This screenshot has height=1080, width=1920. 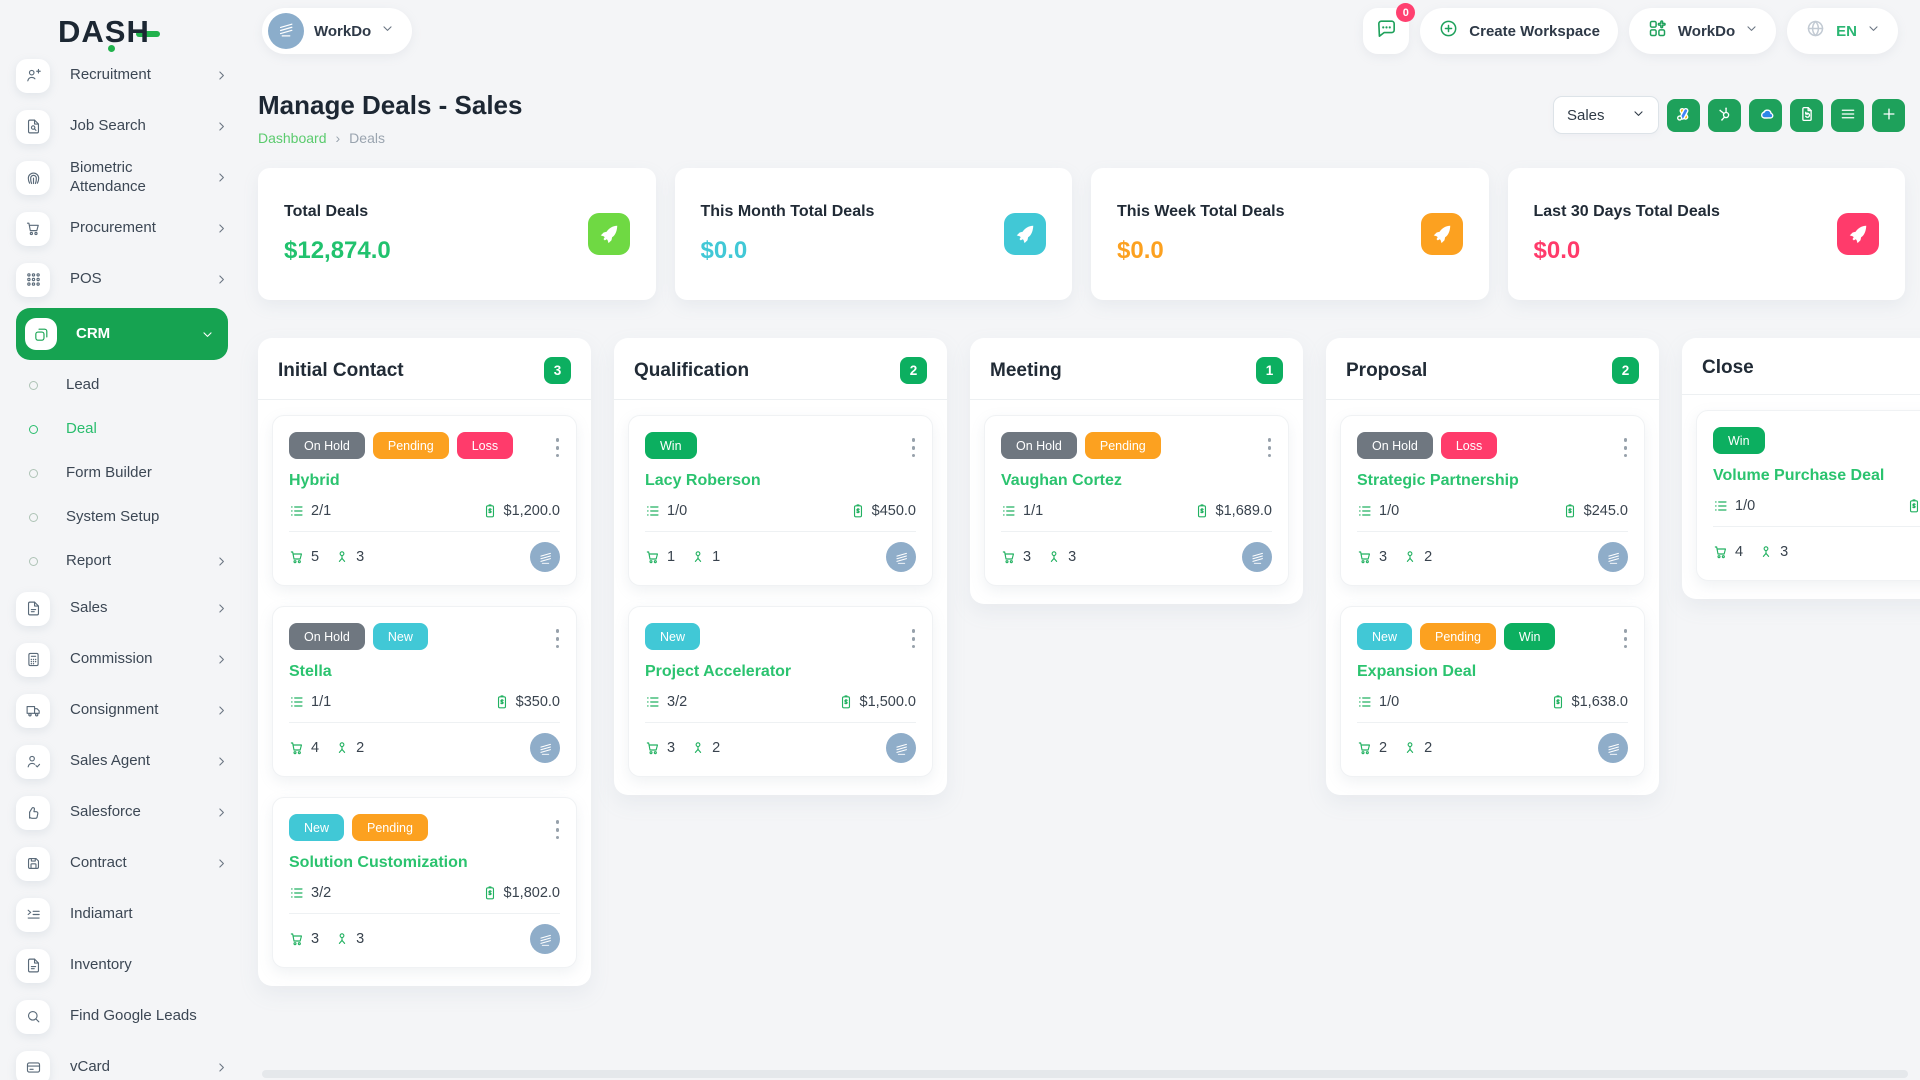 I want to click on deal-card: On Hold Pending Loss Hybrid 2/1 $1,200.0 5 3, so click(x=424, y=500).